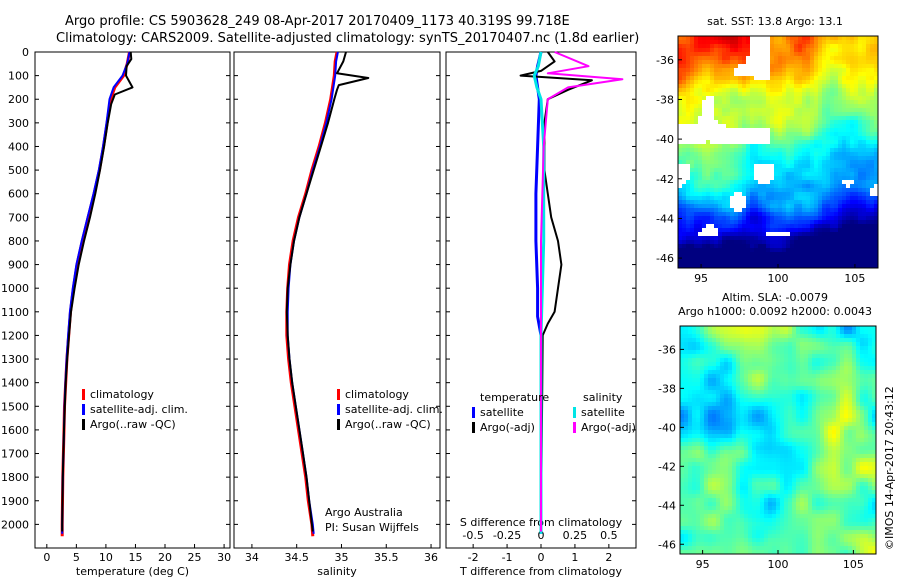 This screenshot has height=580, width=900. Describe the element at coordinates (224, 557) in the screenshot. I see `x-tick-label: 30` at that location.